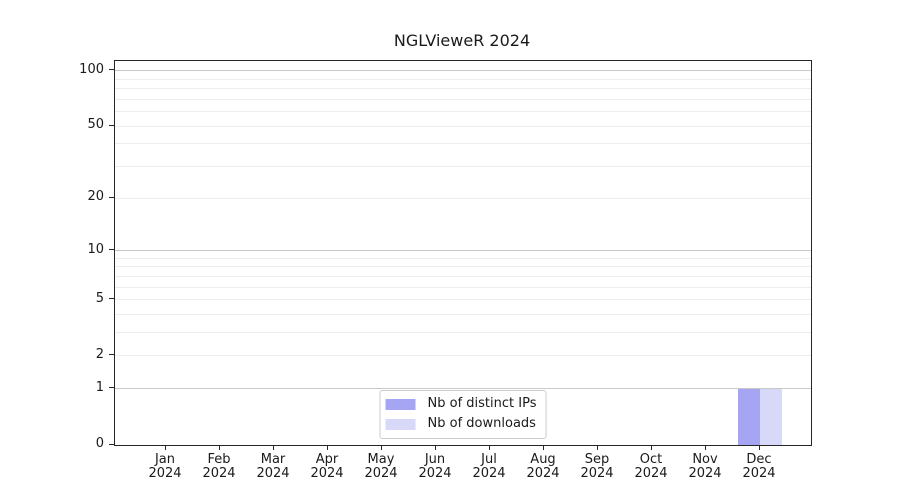 The image size is (900, 500). What do you see at coordinates (481, 423) in the screenshot?
I see `legend-label-downloads: Nb of downloads` at bounding box center [481, 423].